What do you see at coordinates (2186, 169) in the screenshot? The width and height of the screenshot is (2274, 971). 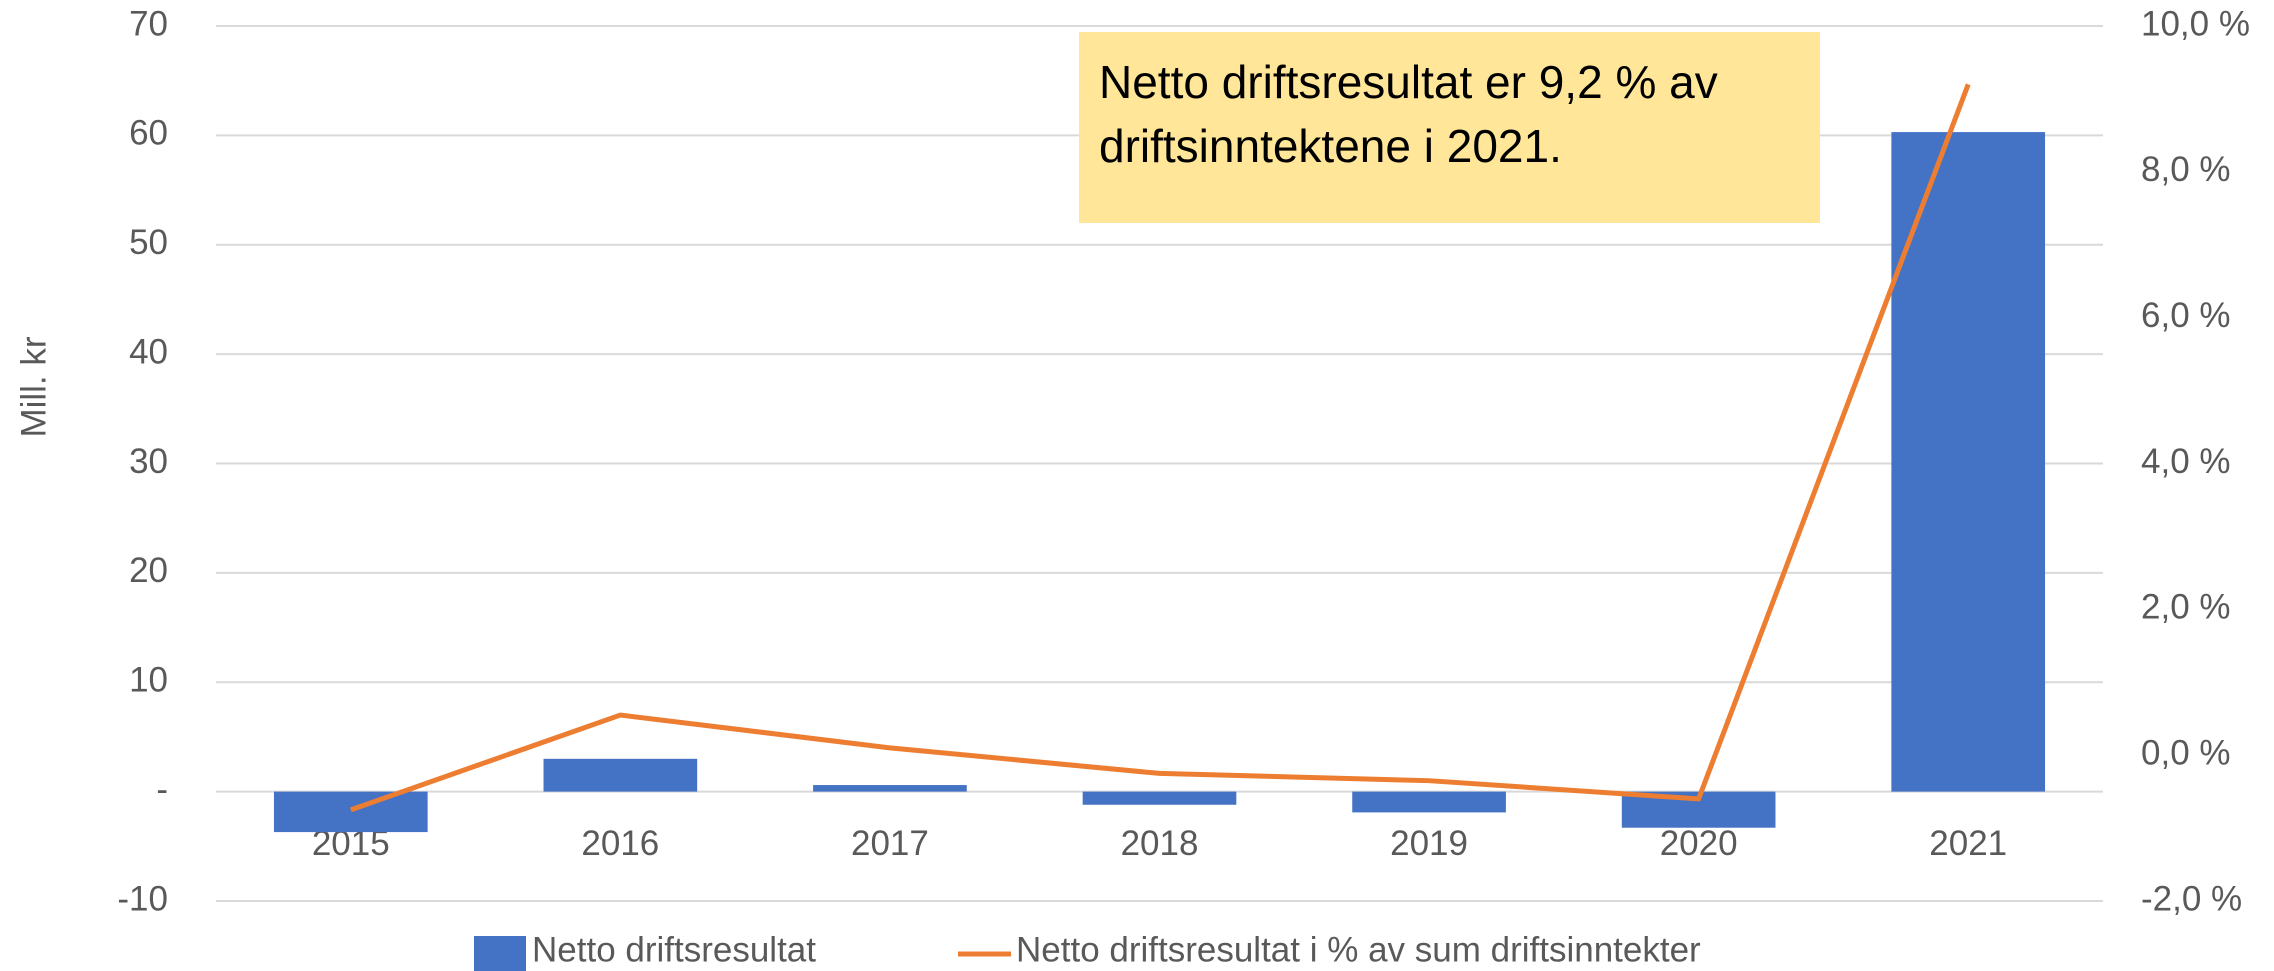 I see `y2-tick-label: 8,0 %` at bounding box center [2186, 169].